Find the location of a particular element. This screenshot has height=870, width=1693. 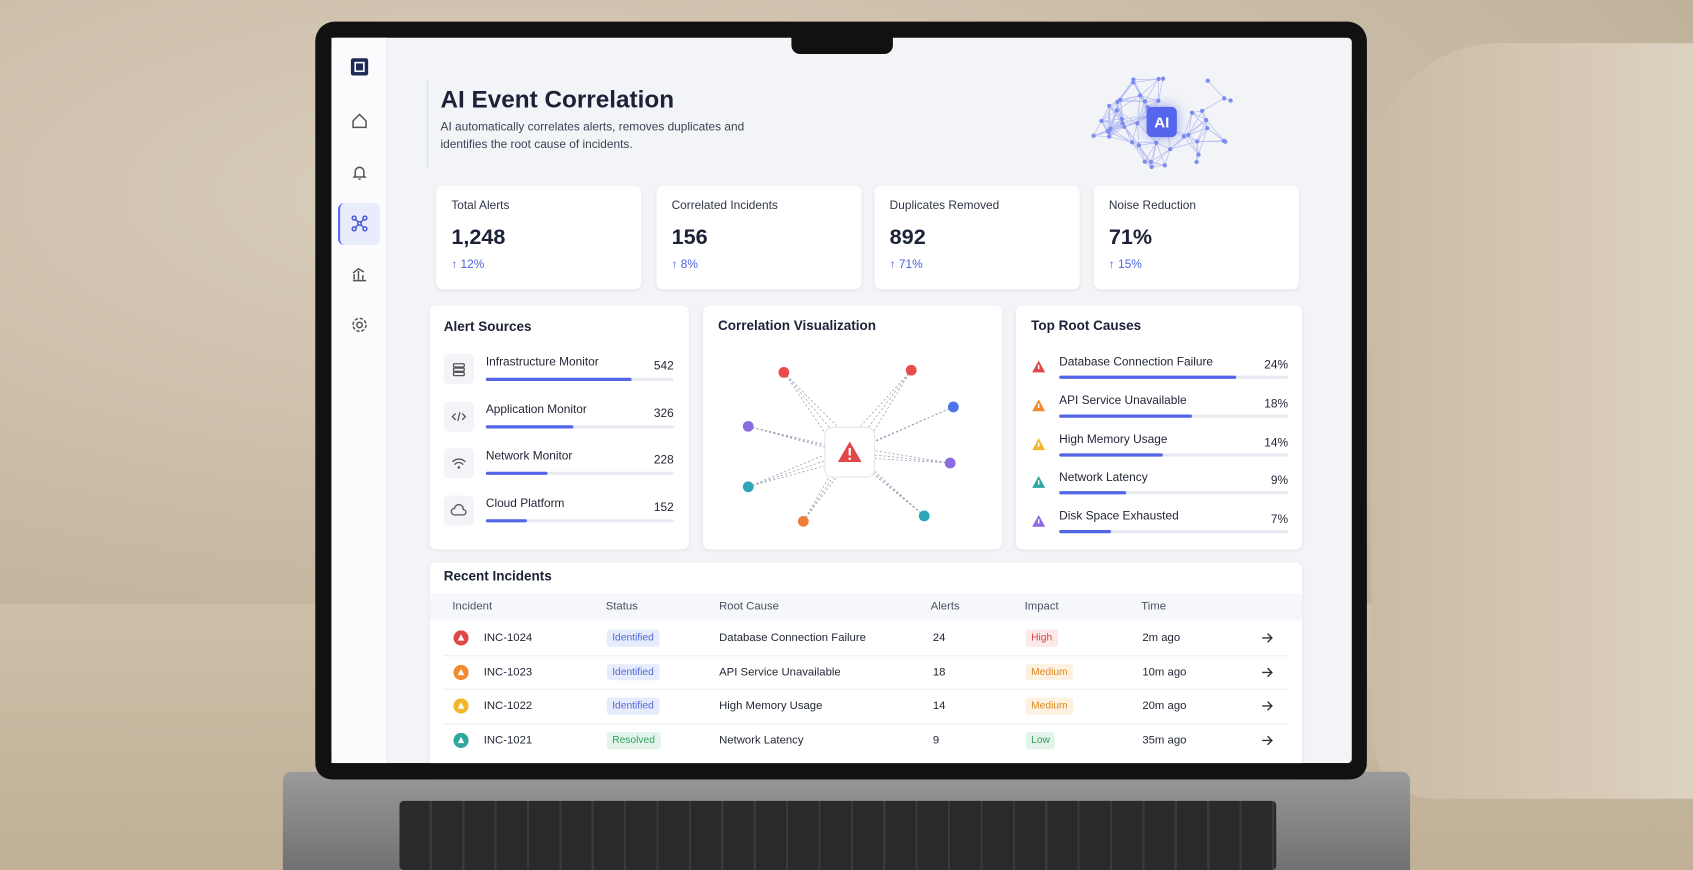

column-header: Incident is located at coordinates (472, 606).